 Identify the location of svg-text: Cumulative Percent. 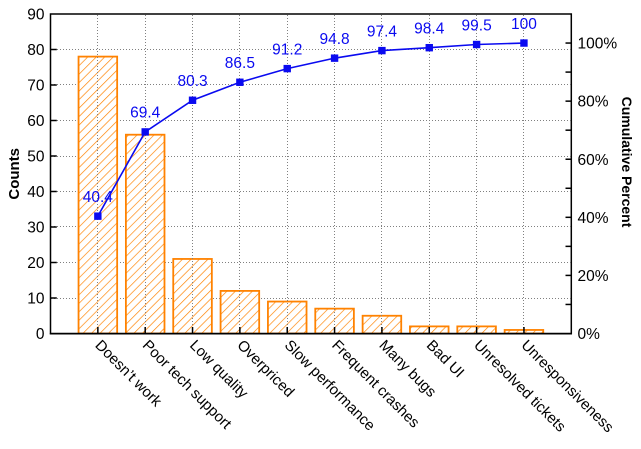
(627, 162).